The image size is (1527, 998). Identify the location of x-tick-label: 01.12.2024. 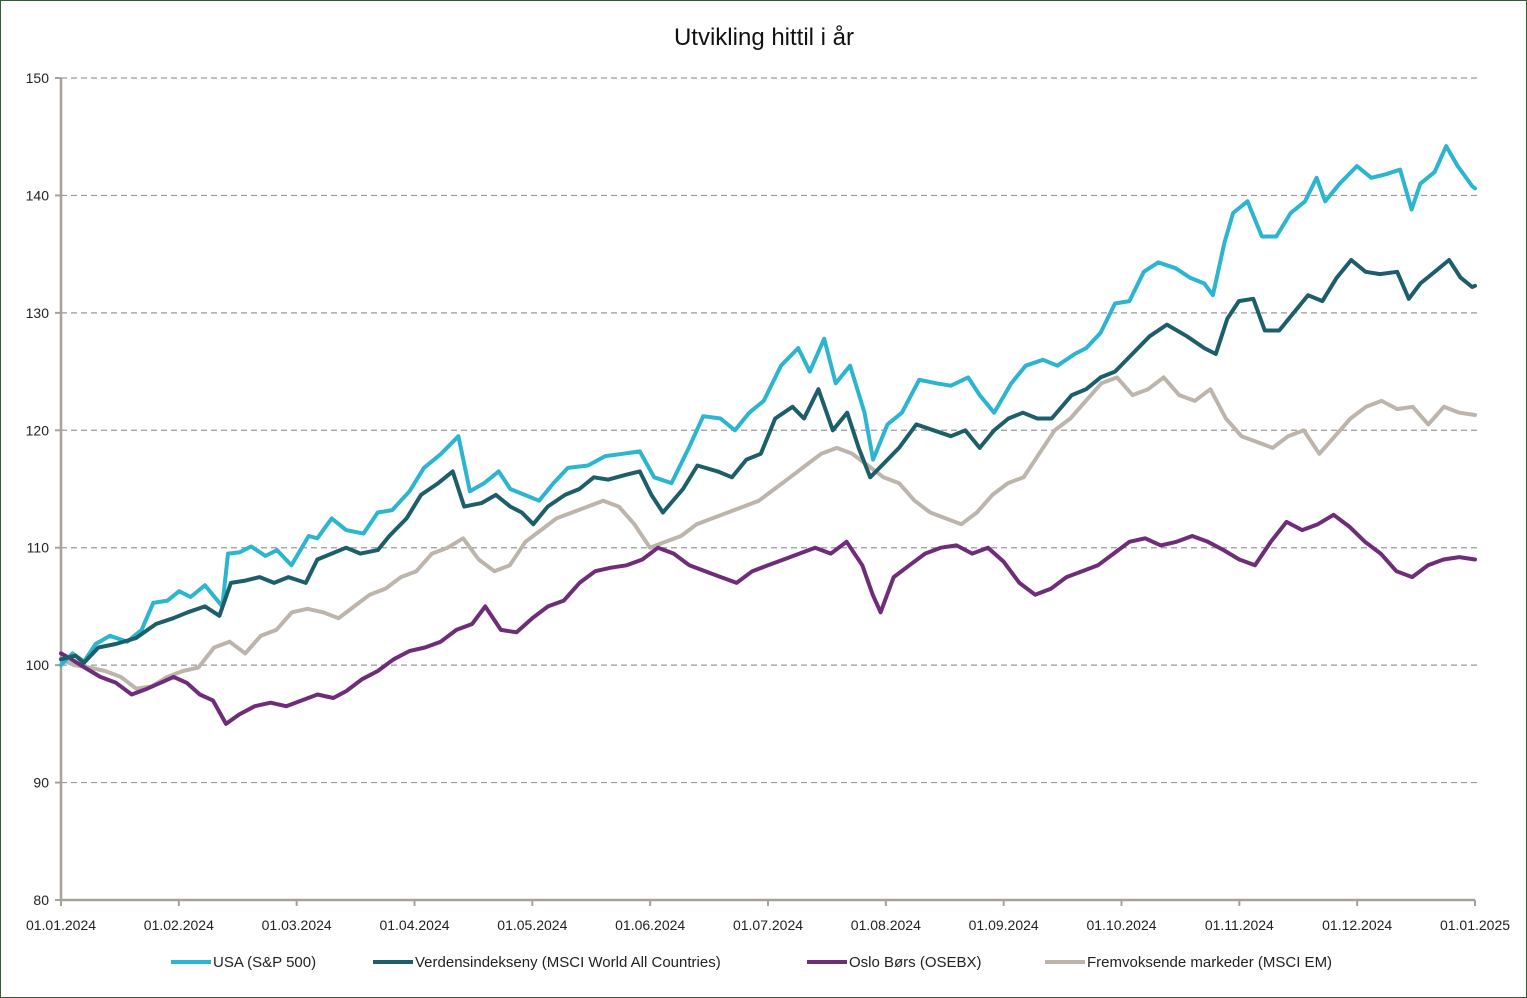
(1357, 925).